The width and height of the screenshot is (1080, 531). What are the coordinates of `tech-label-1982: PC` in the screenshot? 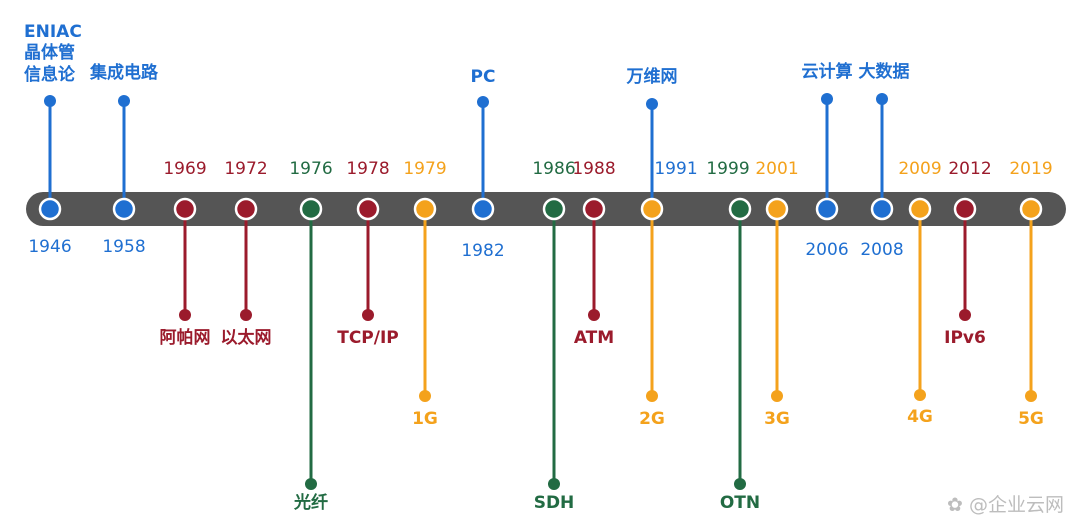 It's located at (483, 77).